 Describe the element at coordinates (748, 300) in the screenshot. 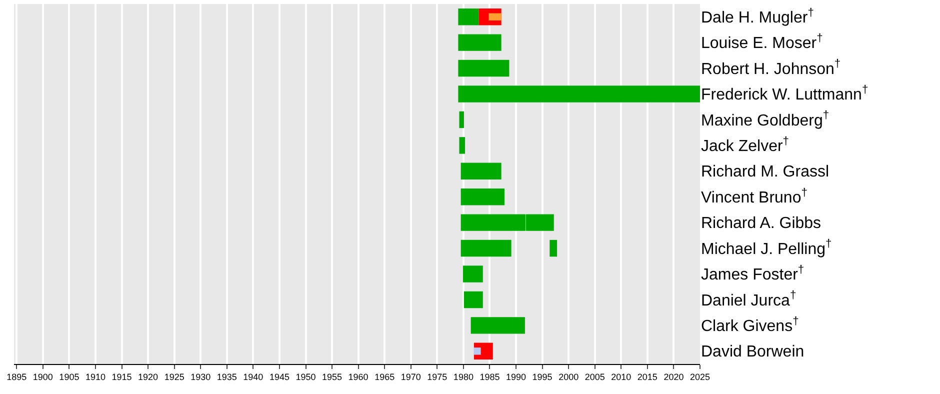

I see `y-tick-label: Daniel Jurca$^{†}$` at that location.